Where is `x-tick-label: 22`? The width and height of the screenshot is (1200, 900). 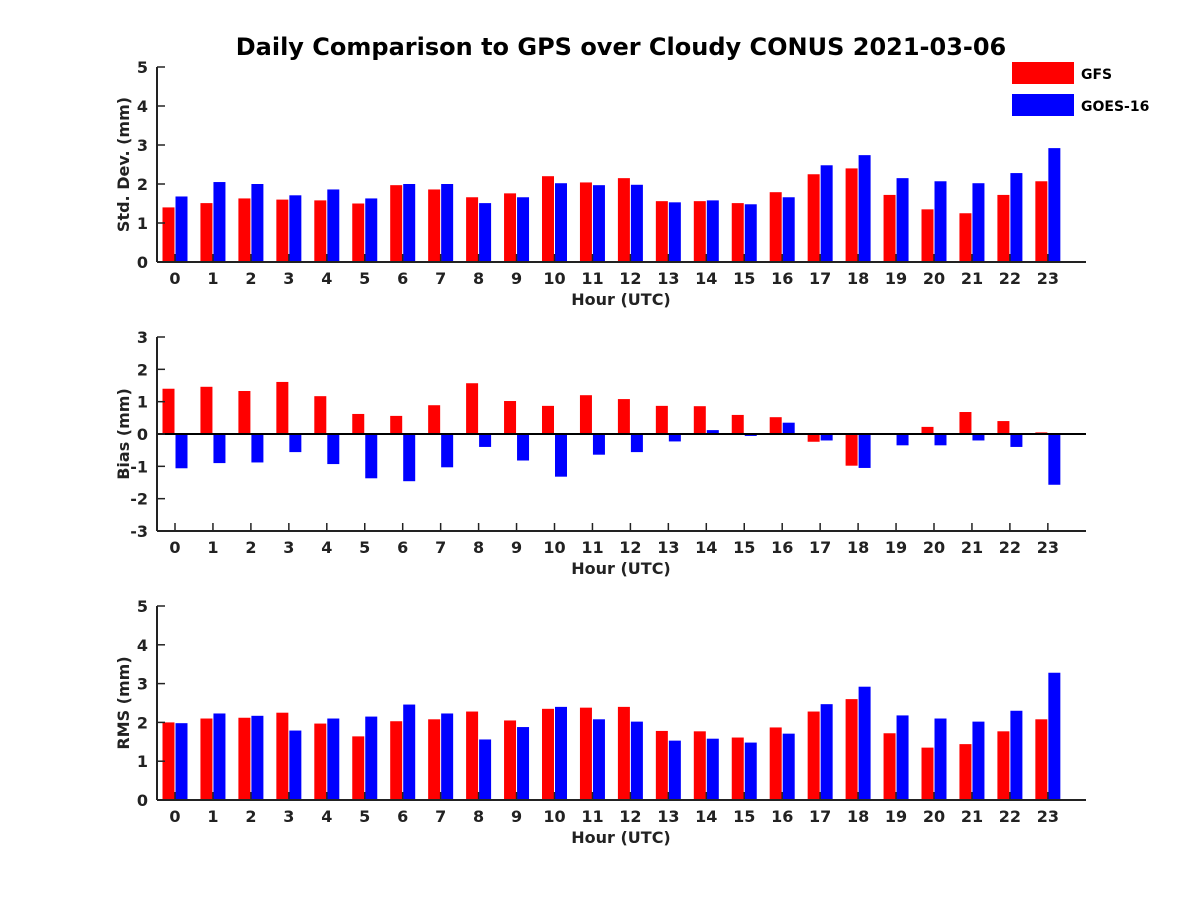 x-tick-label: 22 is located at coordinates (1010, 547).